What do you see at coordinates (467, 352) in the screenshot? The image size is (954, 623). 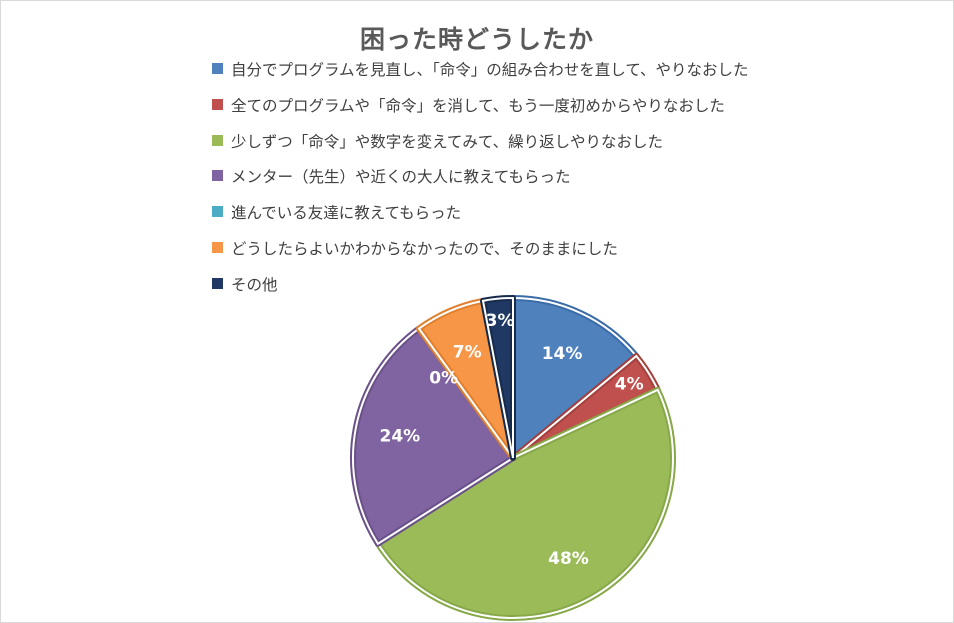 I see `data-label: 7%` at bounding box center [467, 352].